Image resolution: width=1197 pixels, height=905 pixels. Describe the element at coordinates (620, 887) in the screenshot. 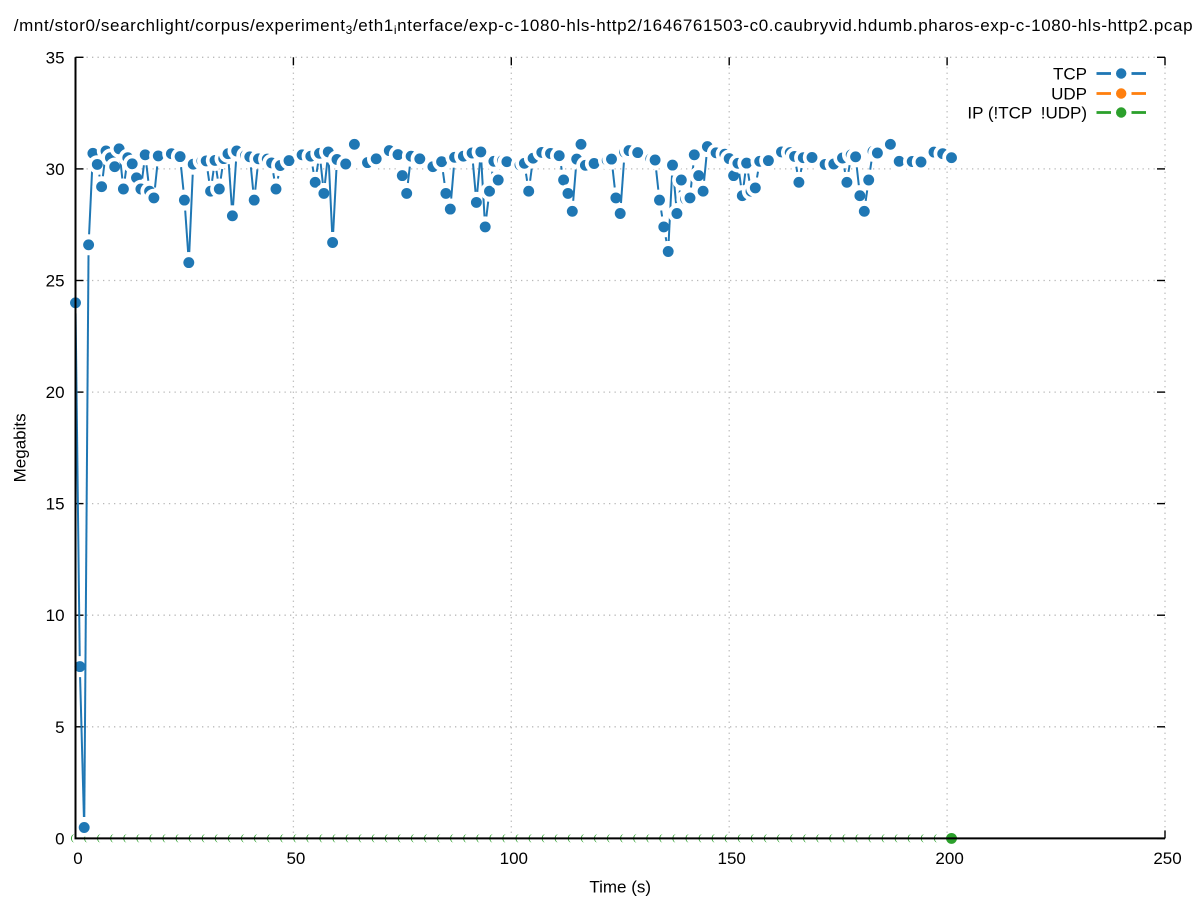

I see `svg-text: Time (s)` at that location.